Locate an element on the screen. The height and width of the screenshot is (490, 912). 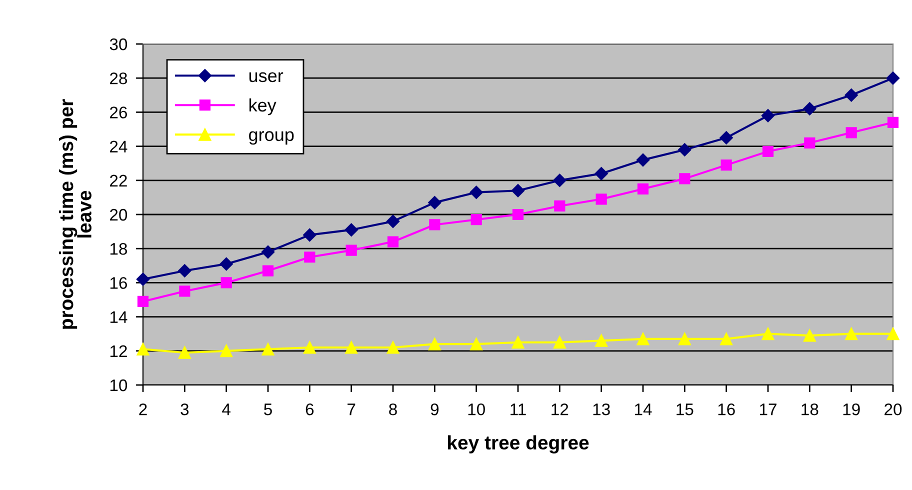
y-axis-title: processing time (ms) per leave is located at coordinates (75, 214).